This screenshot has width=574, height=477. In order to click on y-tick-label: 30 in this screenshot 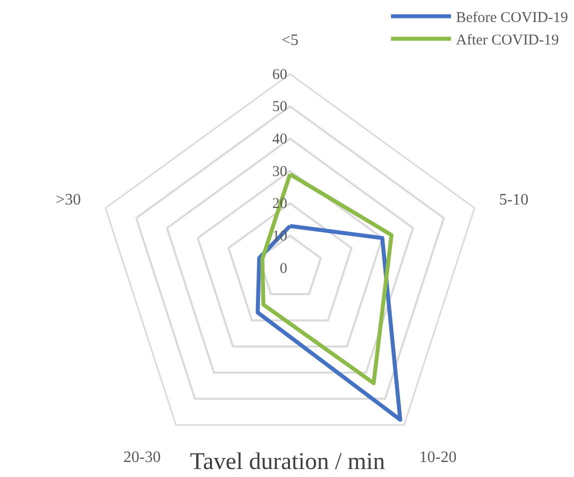, I will do `click(280, 172)`.